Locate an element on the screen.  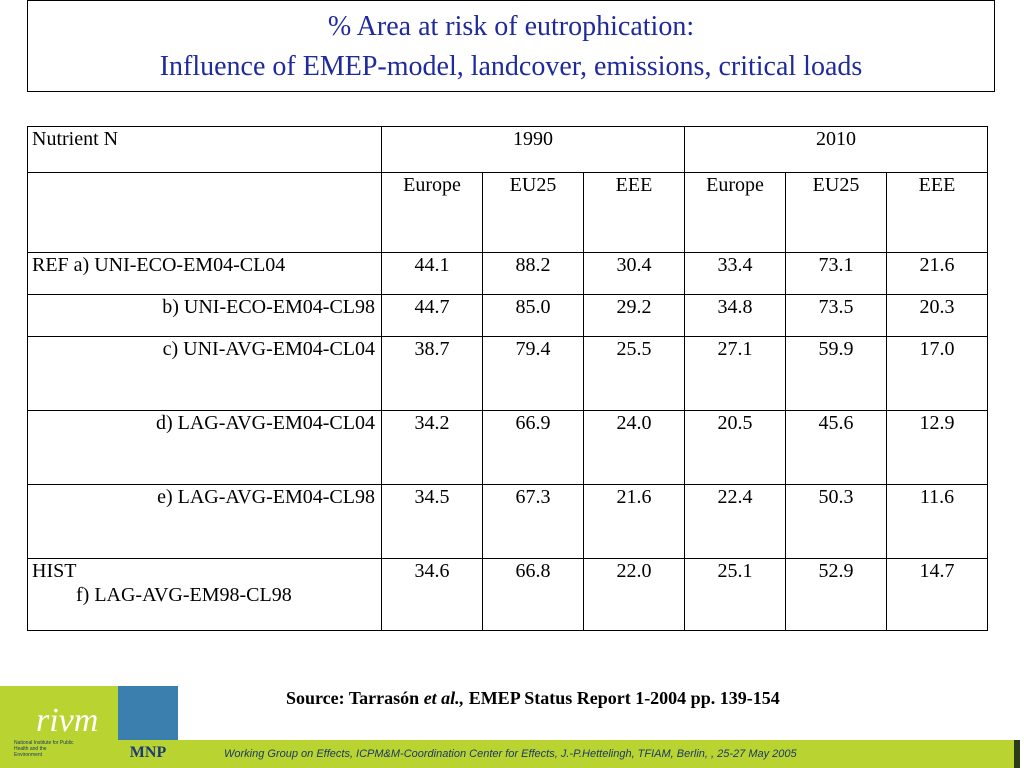
table-cell: 50.3 is located at coordinates (836, 521).